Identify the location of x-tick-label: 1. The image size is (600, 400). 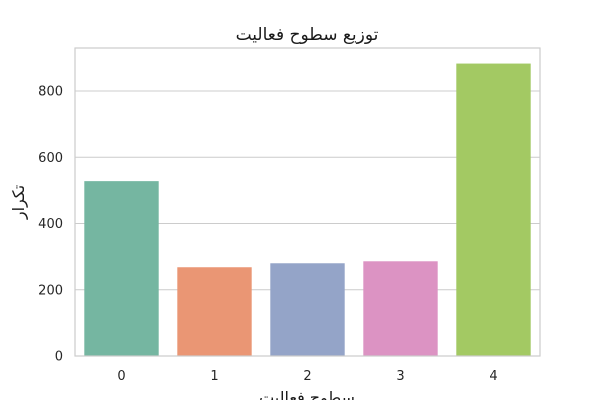
(214, 376).